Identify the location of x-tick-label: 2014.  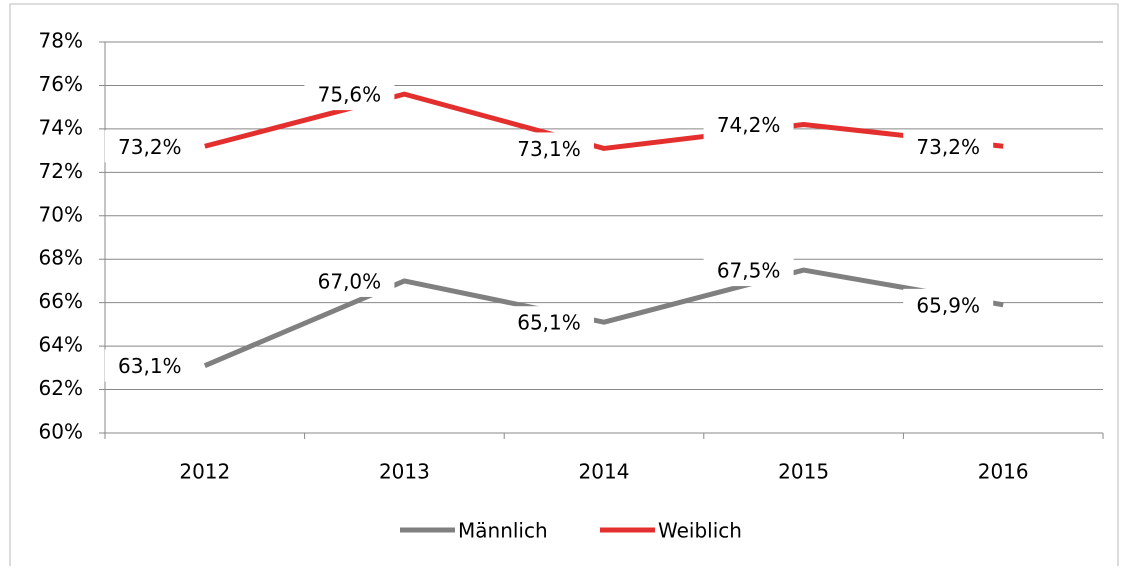
(604, 472).